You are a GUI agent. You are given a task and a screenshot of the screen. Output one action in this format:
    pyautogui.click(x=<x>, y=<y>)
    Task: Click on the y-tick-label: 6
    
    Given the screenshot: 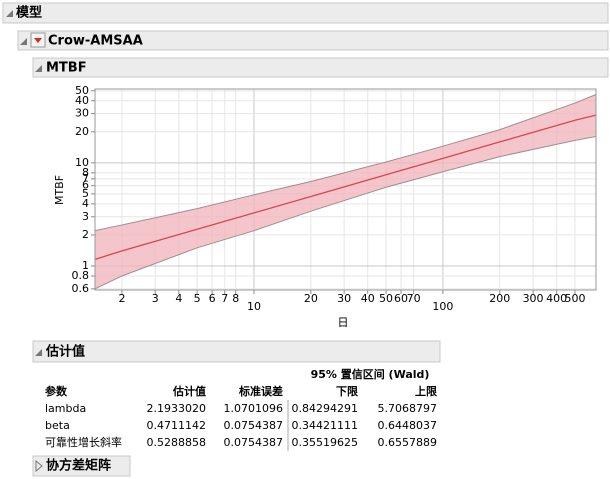 What is the action you would take?
    pyautogui.click(x=85, y=185)
    